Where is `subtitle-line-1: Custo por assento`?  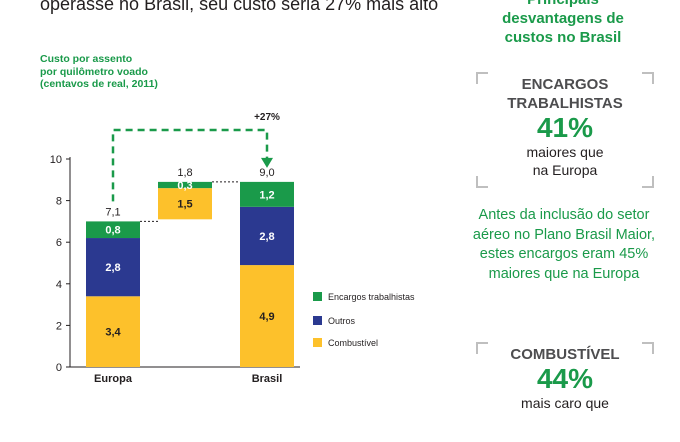 subtitle-line-1: Custo por assento is located at coordinates (86, 59).